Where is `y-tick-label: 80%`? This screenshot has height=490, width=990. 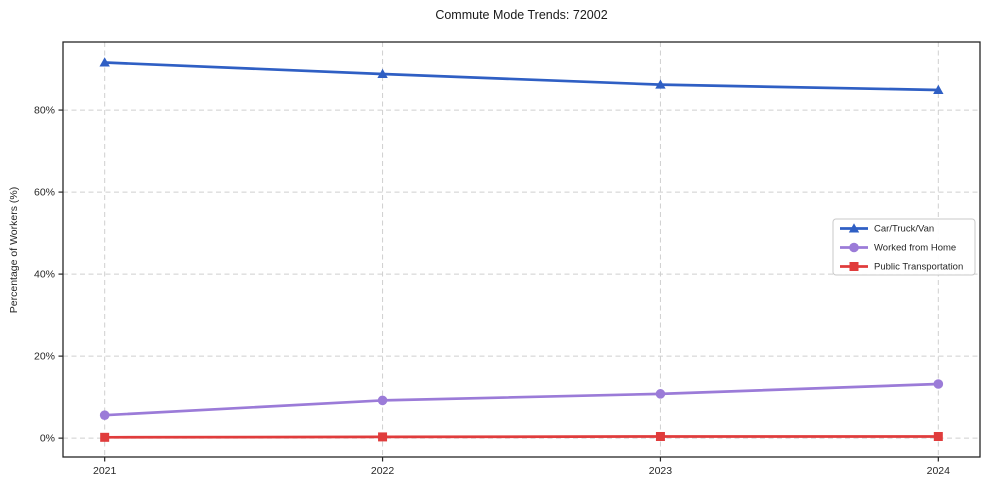
y-tick-label: 80% is located at coordinates (44, 111).